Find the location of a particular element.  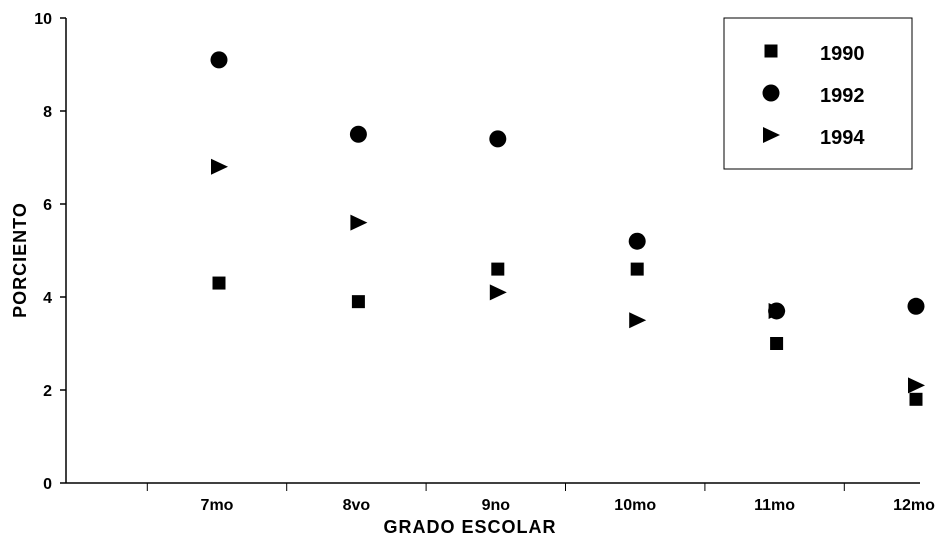

y-tick-label: 0 is located at coordinates (47, 484).